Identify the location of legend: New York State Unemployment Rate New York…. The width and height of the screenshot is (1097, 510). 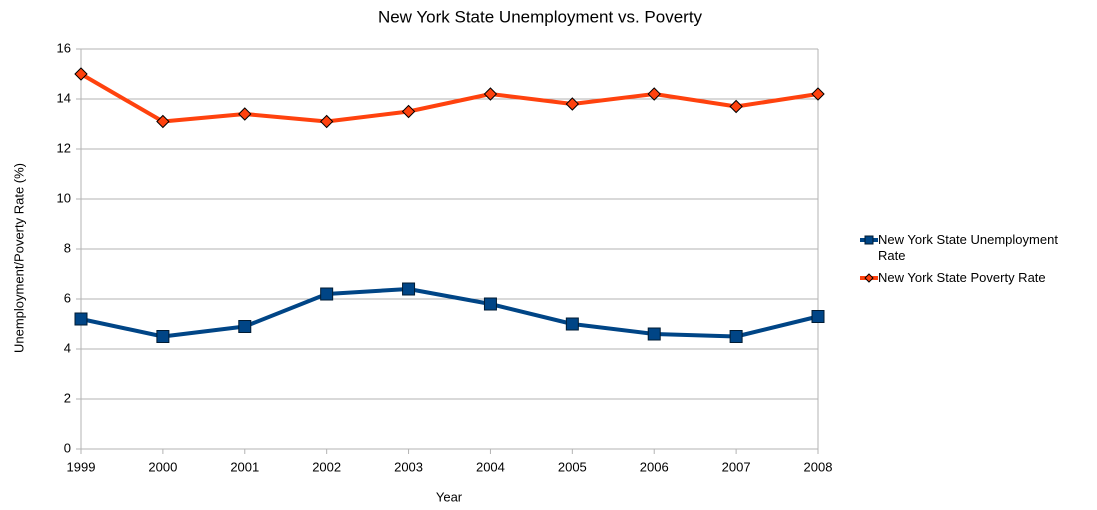
(975, 262).